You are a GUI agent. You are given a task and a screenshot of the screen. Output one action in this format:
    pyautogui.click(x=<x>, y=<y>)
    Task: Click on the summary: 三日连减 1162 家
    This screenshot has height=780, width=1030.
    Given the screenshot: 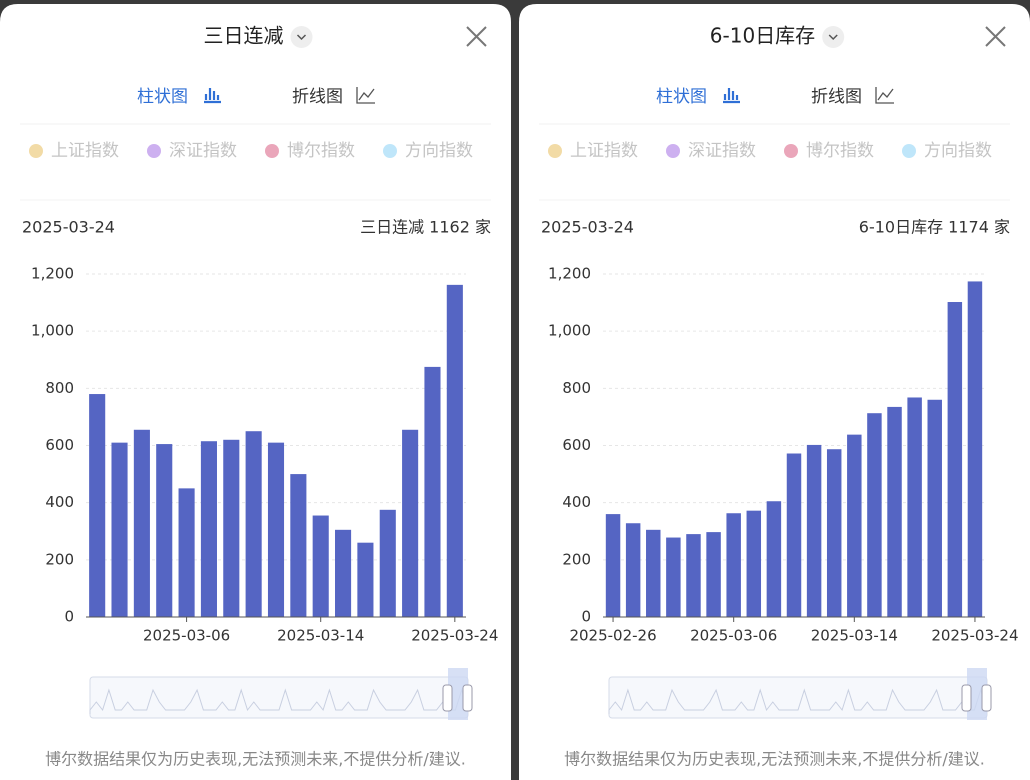 What is the action you would take?
    pyautogui.click(x=425, y=227)
    